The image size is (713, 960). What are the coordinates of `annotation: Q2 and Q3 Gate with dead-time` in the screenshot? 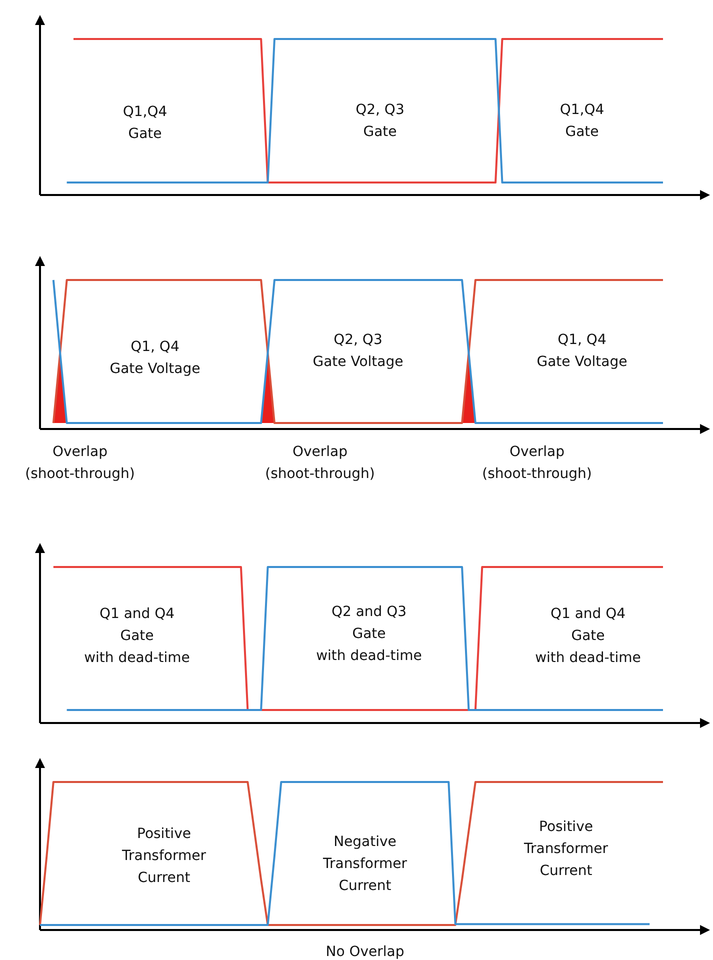 It's located at (369, 634).